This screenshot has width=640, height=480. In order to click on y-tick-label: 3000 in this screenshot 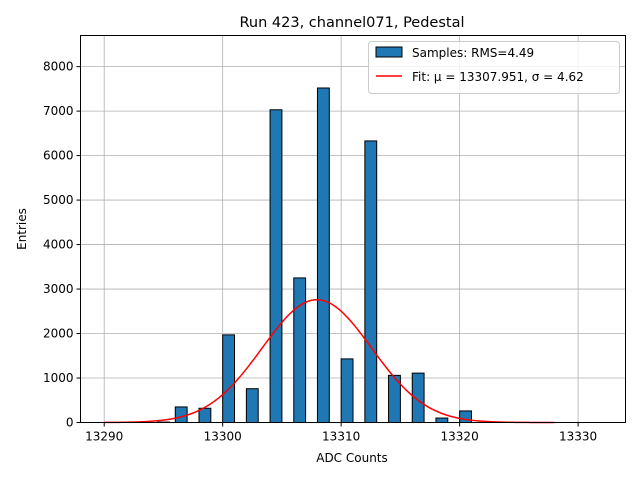, I will do `click(58, 289)`.